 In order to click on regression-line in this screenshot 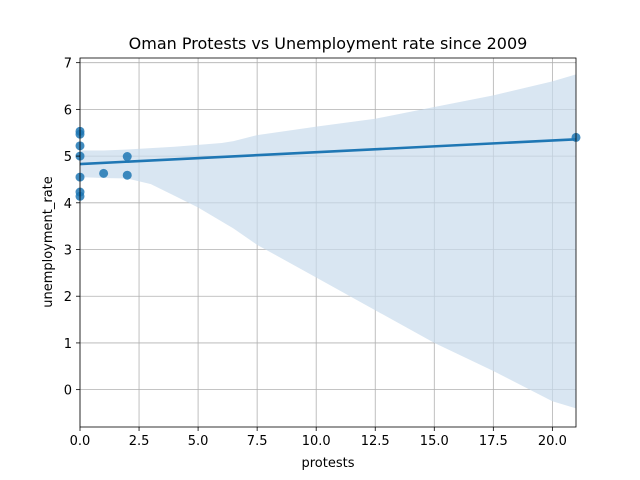, I will do `click(328, 151)`.